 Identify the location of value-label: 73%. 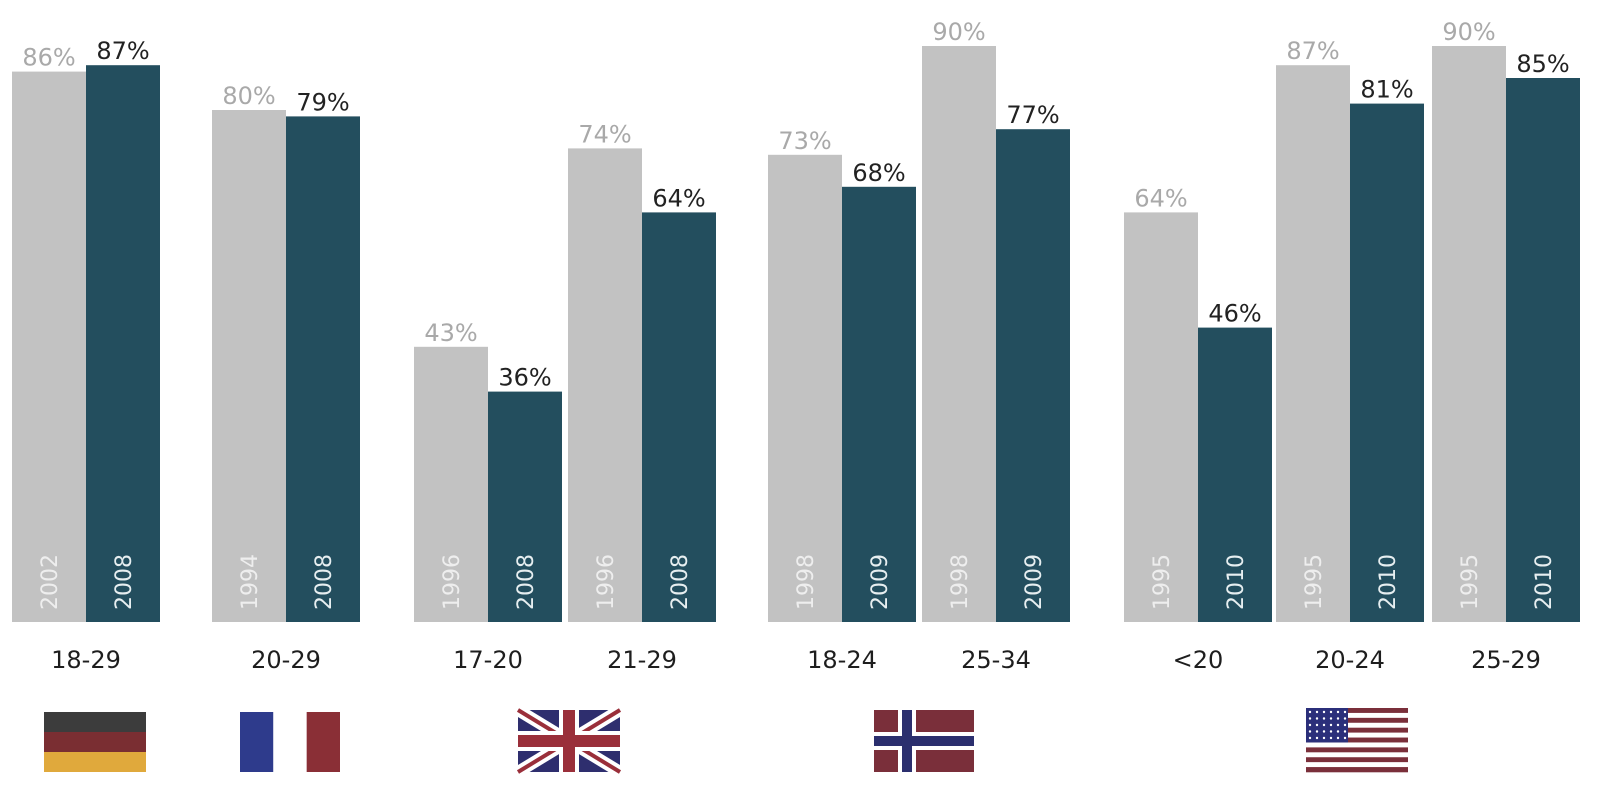
(804, 141).